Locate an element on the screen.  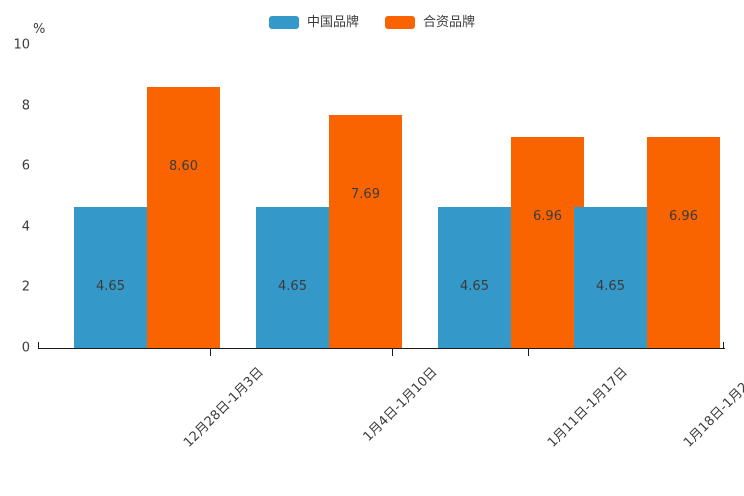
legend-label-joint-venture-brand: 合资品牌 is located at coordinates (449, 22).